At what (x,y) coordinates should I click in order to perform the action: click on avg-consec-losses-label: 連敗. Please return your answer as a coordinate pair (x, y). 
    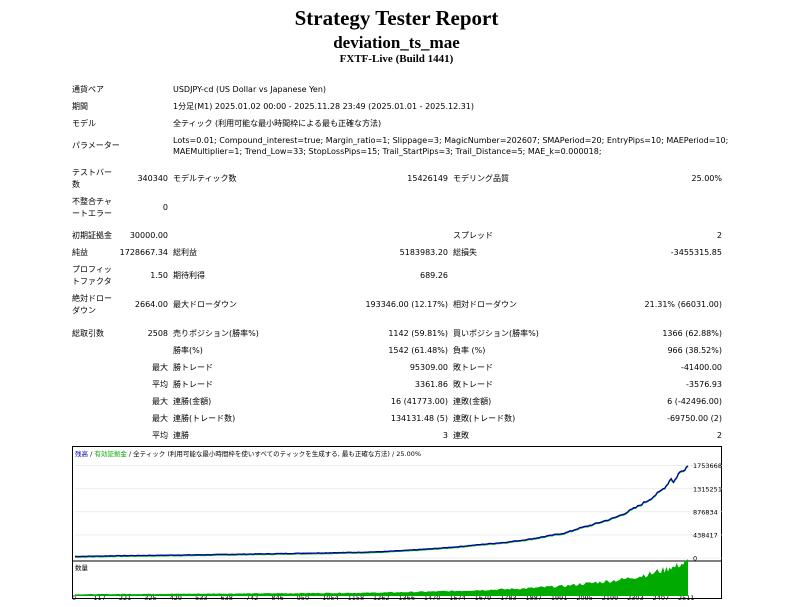
    Looking at the image, I should click on (461, 435).